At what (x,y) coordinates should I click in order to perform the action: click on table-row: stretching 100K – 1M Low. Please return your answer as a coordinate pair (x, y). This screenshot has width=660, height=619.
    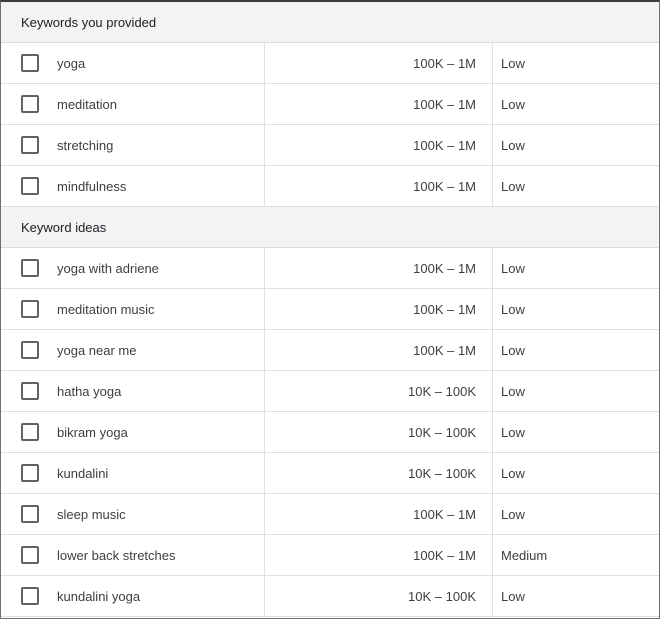
    Looking at the image, I should click on (330, 145).